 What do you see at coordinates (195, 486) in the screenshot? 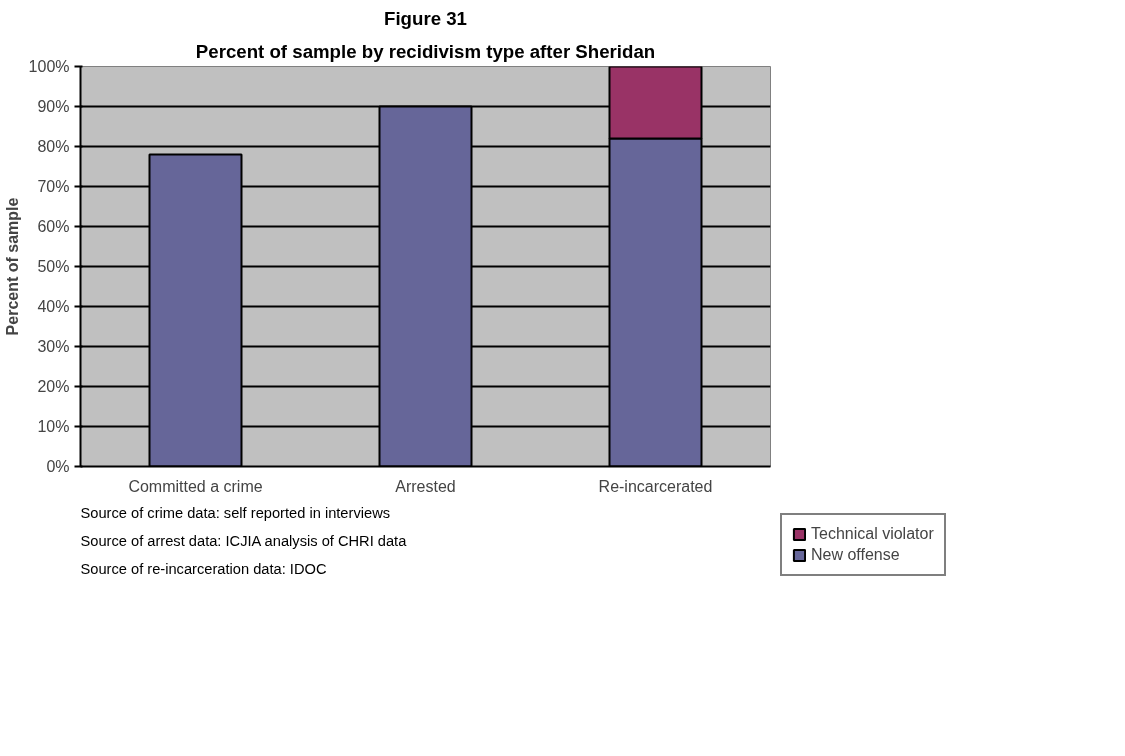
I see `x-tick-label: Committed a crime` at bounding box center [195, 486].